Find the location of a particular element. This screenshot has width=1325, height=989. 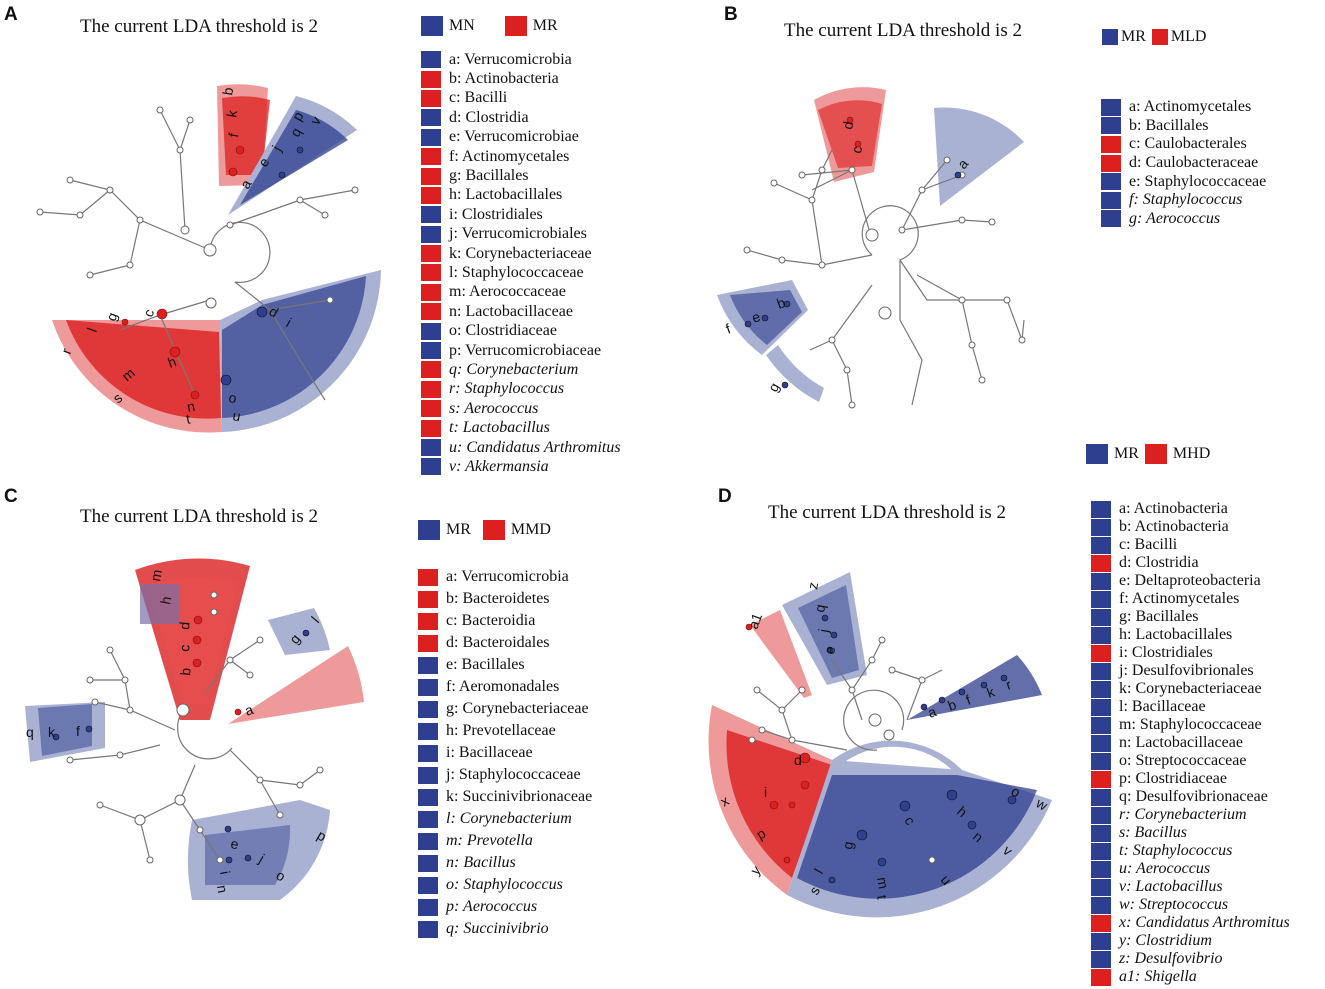

legend-label: l: Staphylococcaceae is located at coordinates (516, 272).